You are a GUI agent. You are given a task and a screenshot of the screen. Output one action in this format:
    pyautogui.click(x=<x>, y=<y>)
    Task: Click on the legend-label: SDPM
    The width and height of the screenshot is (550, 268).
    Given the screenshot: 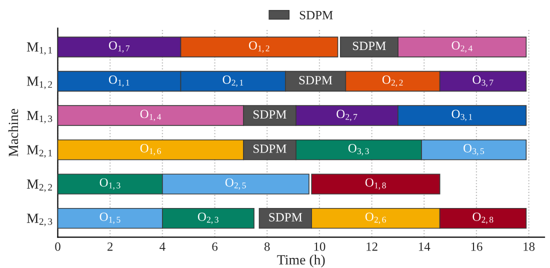 What is the action you would take?
    pyautogui.click(x=316, y=15)
    